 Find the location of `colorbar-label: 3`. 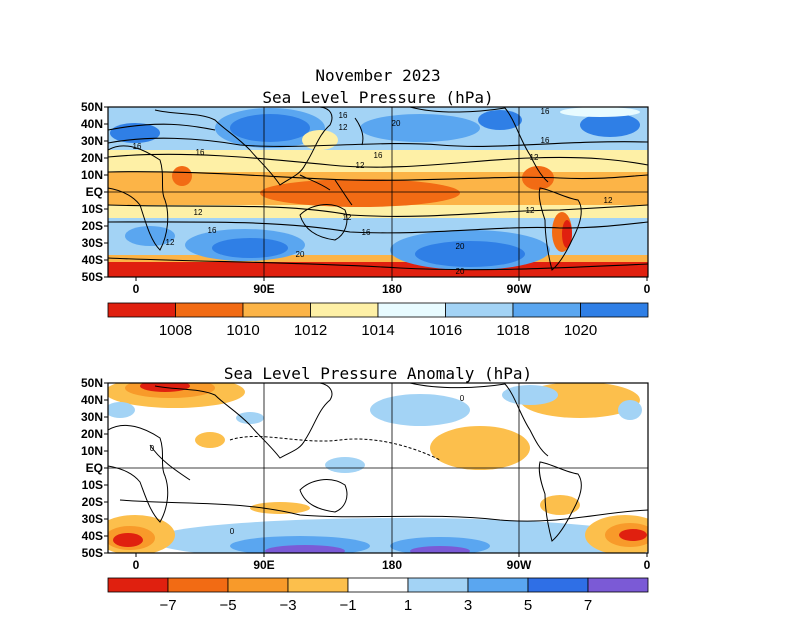

colorbar-label: 3 is located at coordinates (468, 605).